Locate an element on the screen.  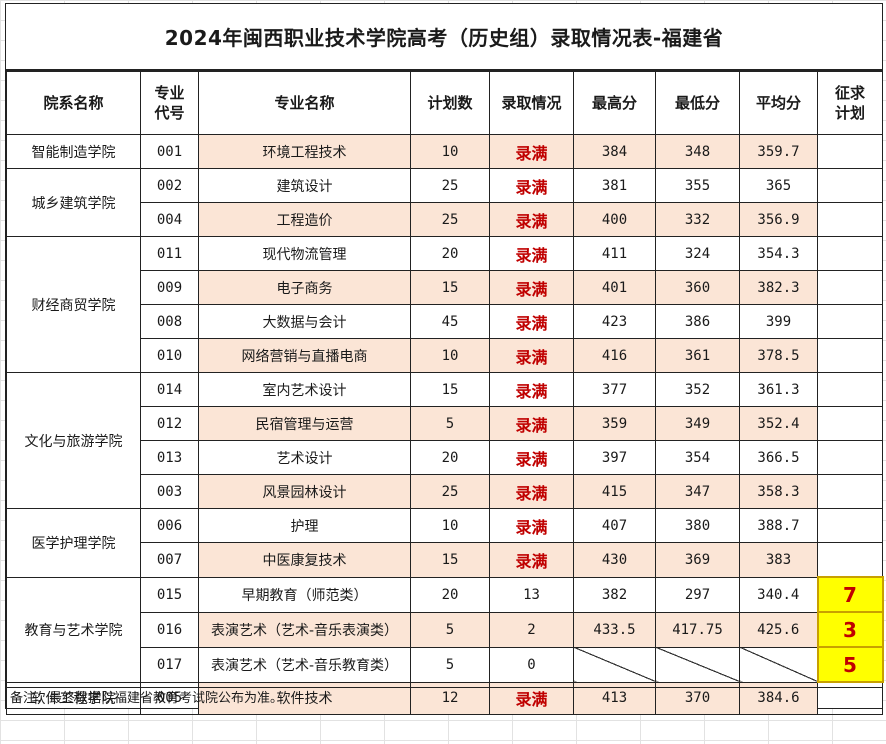
avg-cell: 399 is located at coordinates (778, 321).